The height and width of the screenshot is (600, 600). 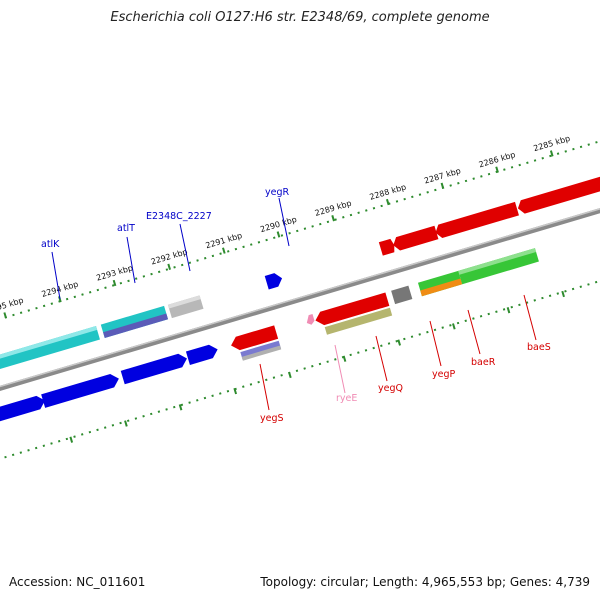 What do you see at coordinates (202, 354) in the screenshot?
I see `gene-yegR-reverse-feature` at bounding box center [202, 354].